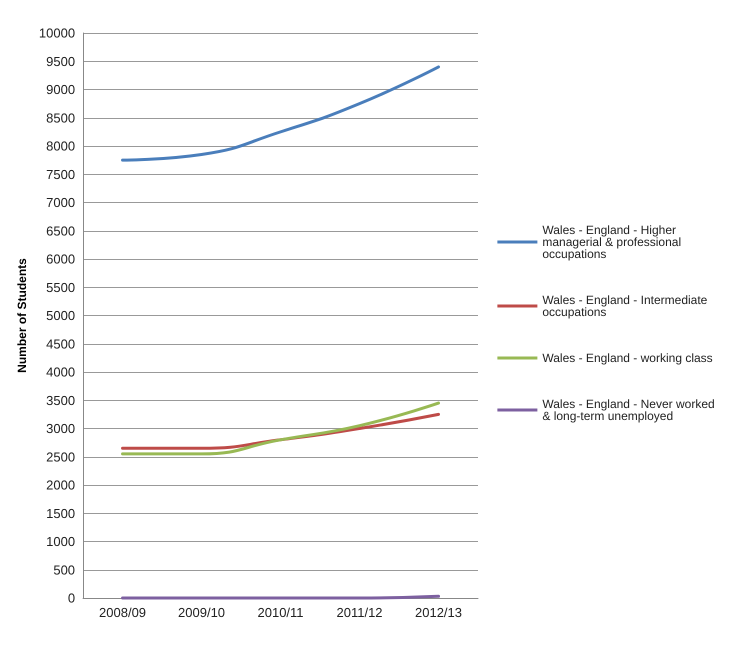 The width and height of the screenshot is (739, 650). I want to click on y-tick-label: 4500, so click(61, 344).